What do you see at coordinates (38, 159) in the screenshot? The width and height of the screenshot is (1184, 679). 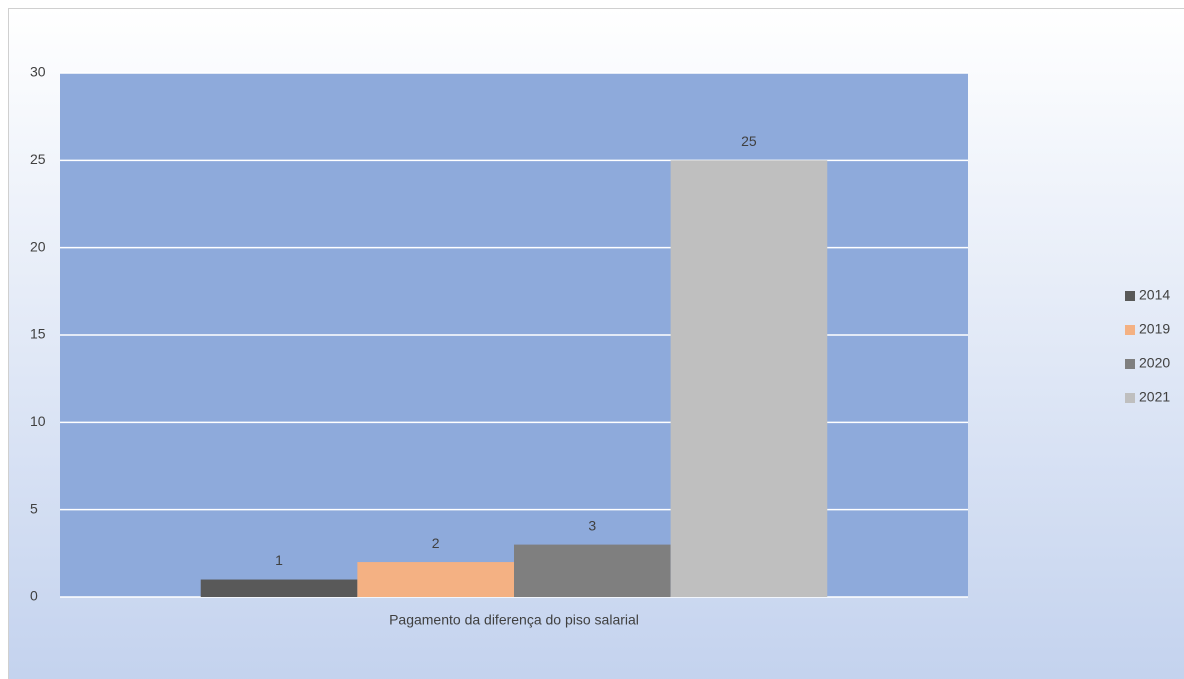 I see `y-tick-label: 25` at bounding box center [38, 159].